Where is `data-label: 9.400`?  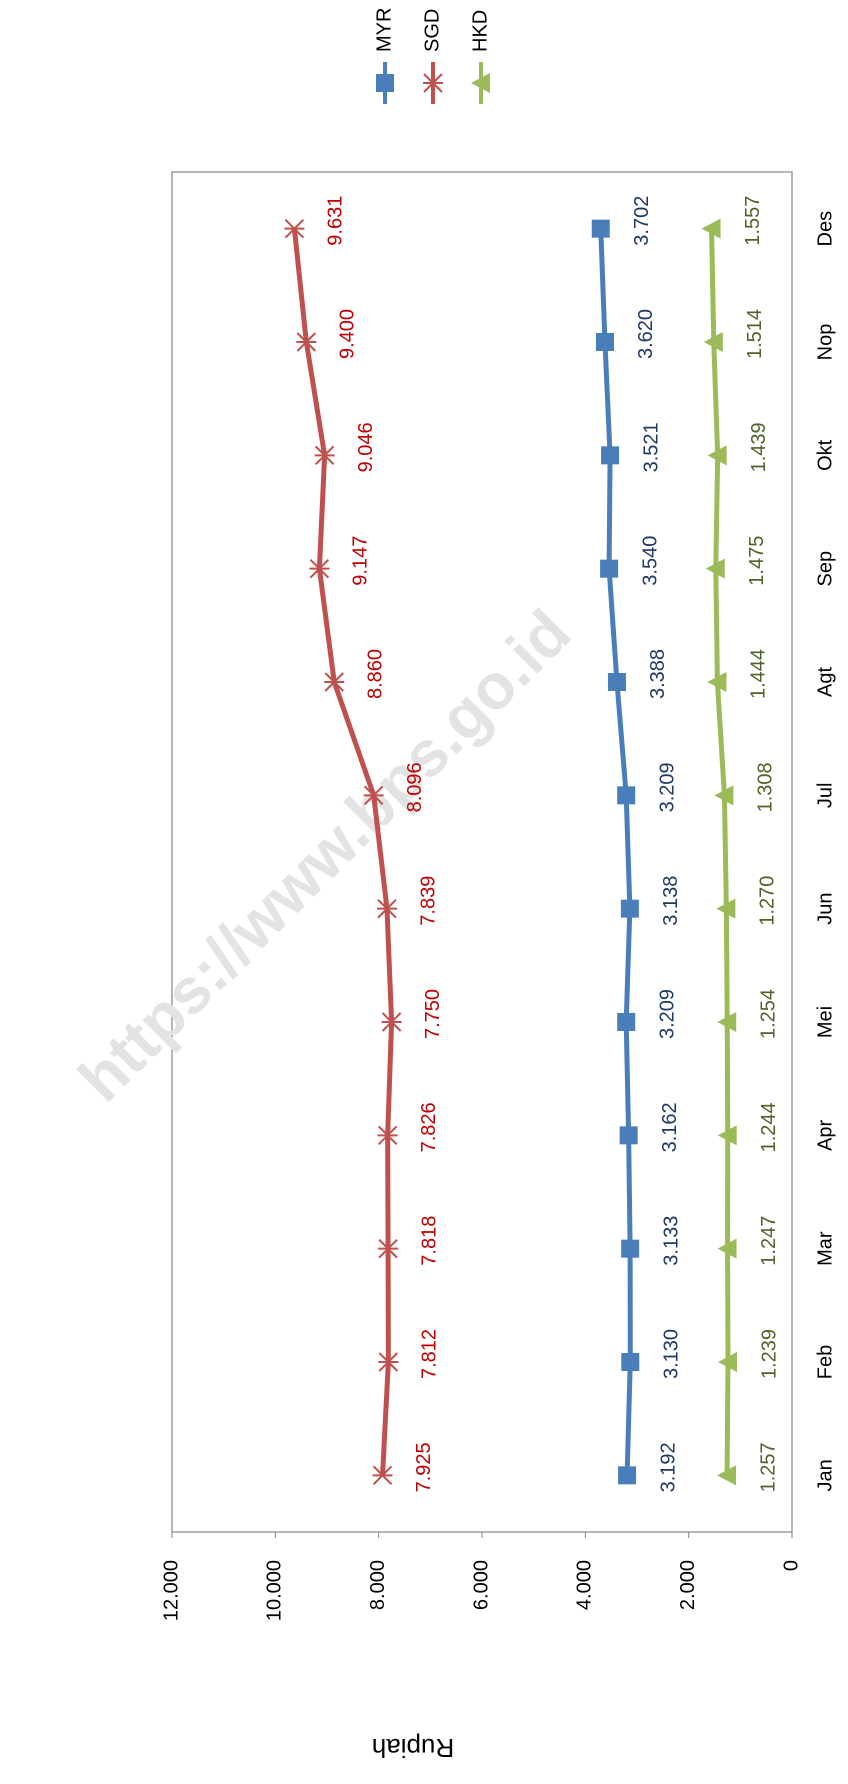 data-label: 9.400 is located at coordinates (348, 334).